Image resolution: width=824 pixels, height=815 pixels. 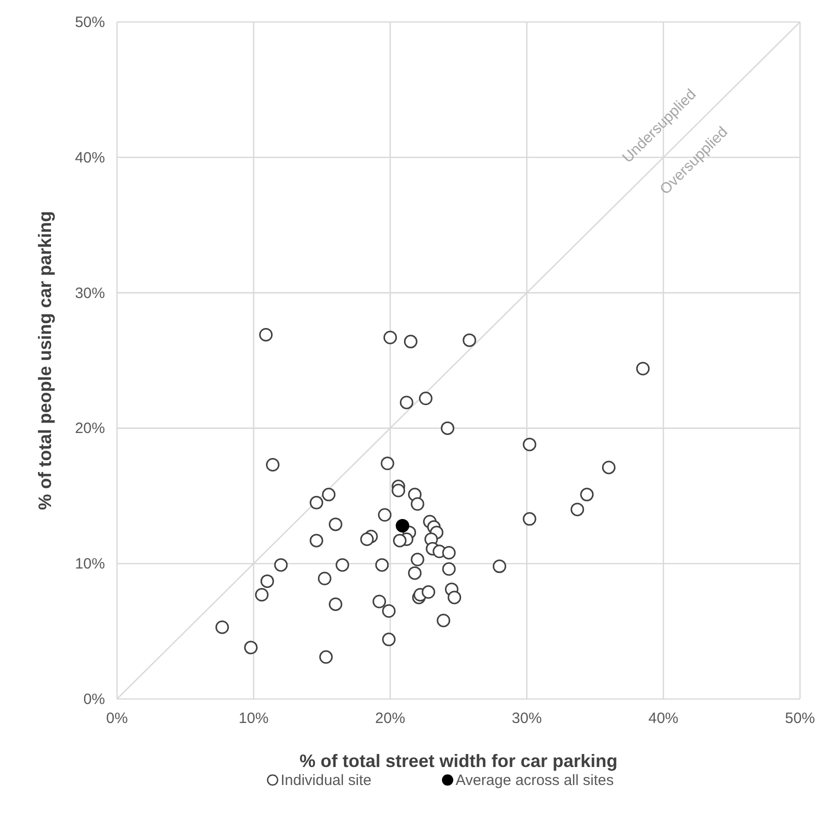 I want to click on x-tick-label: 20%, so click(x=390, y=718).